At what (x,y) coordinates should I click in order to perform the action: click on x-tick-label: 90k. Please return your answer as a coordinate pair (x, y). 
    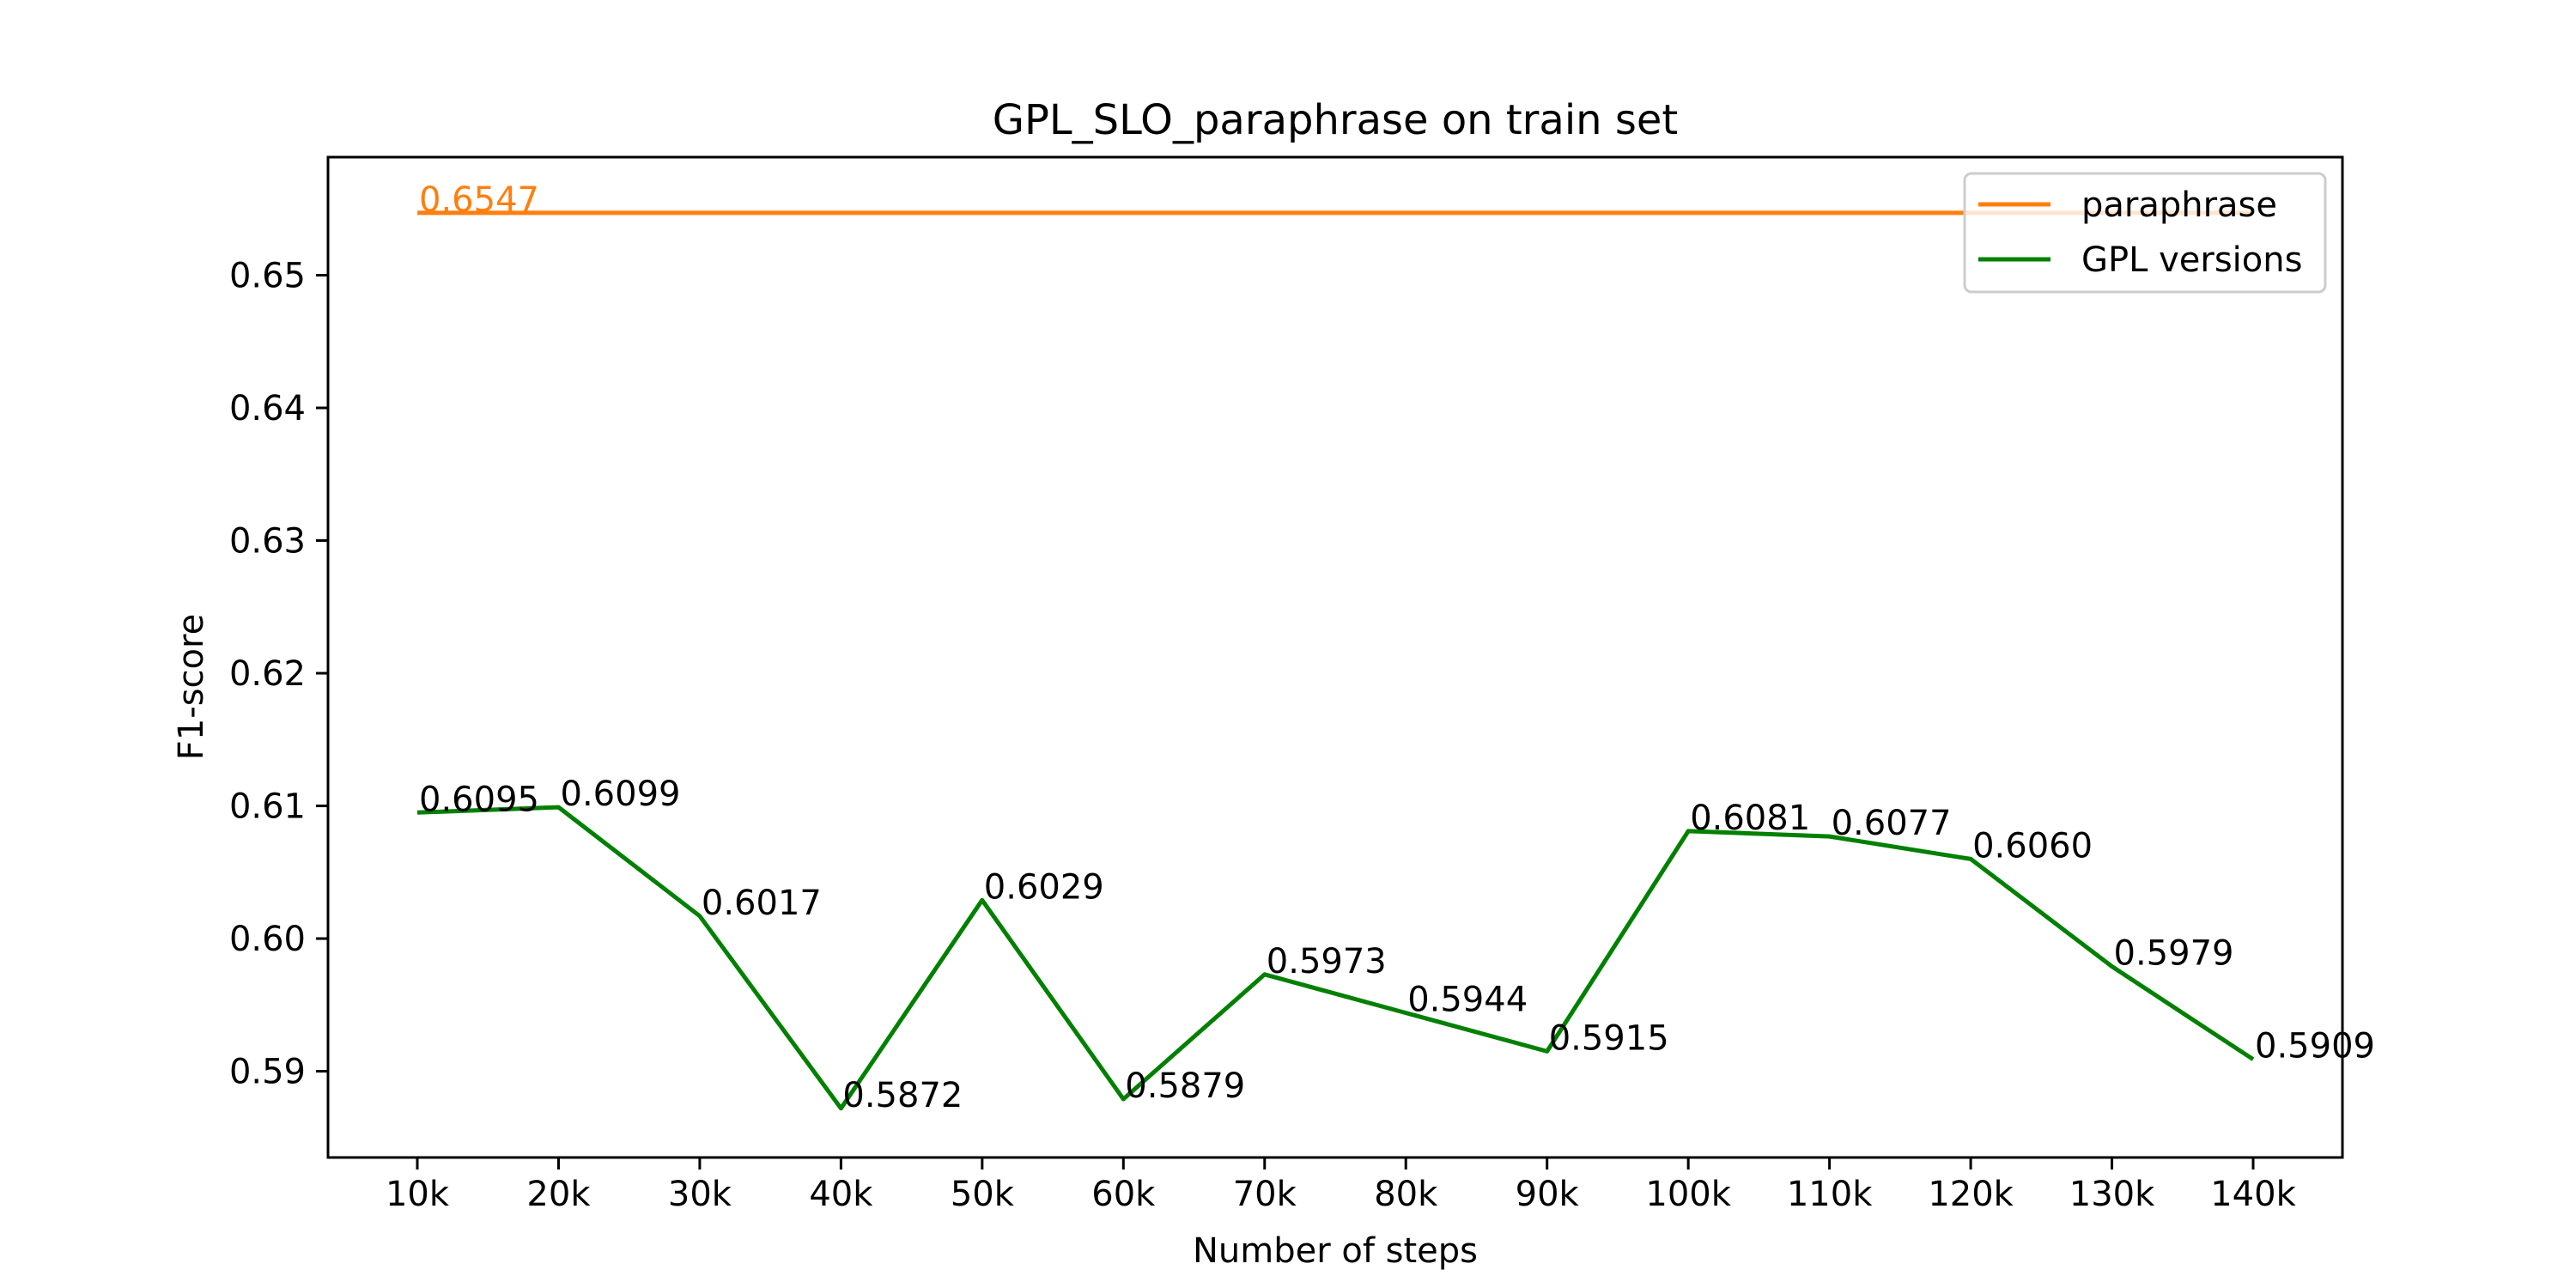
    Looking at the image, I should click on (1548, 1195).